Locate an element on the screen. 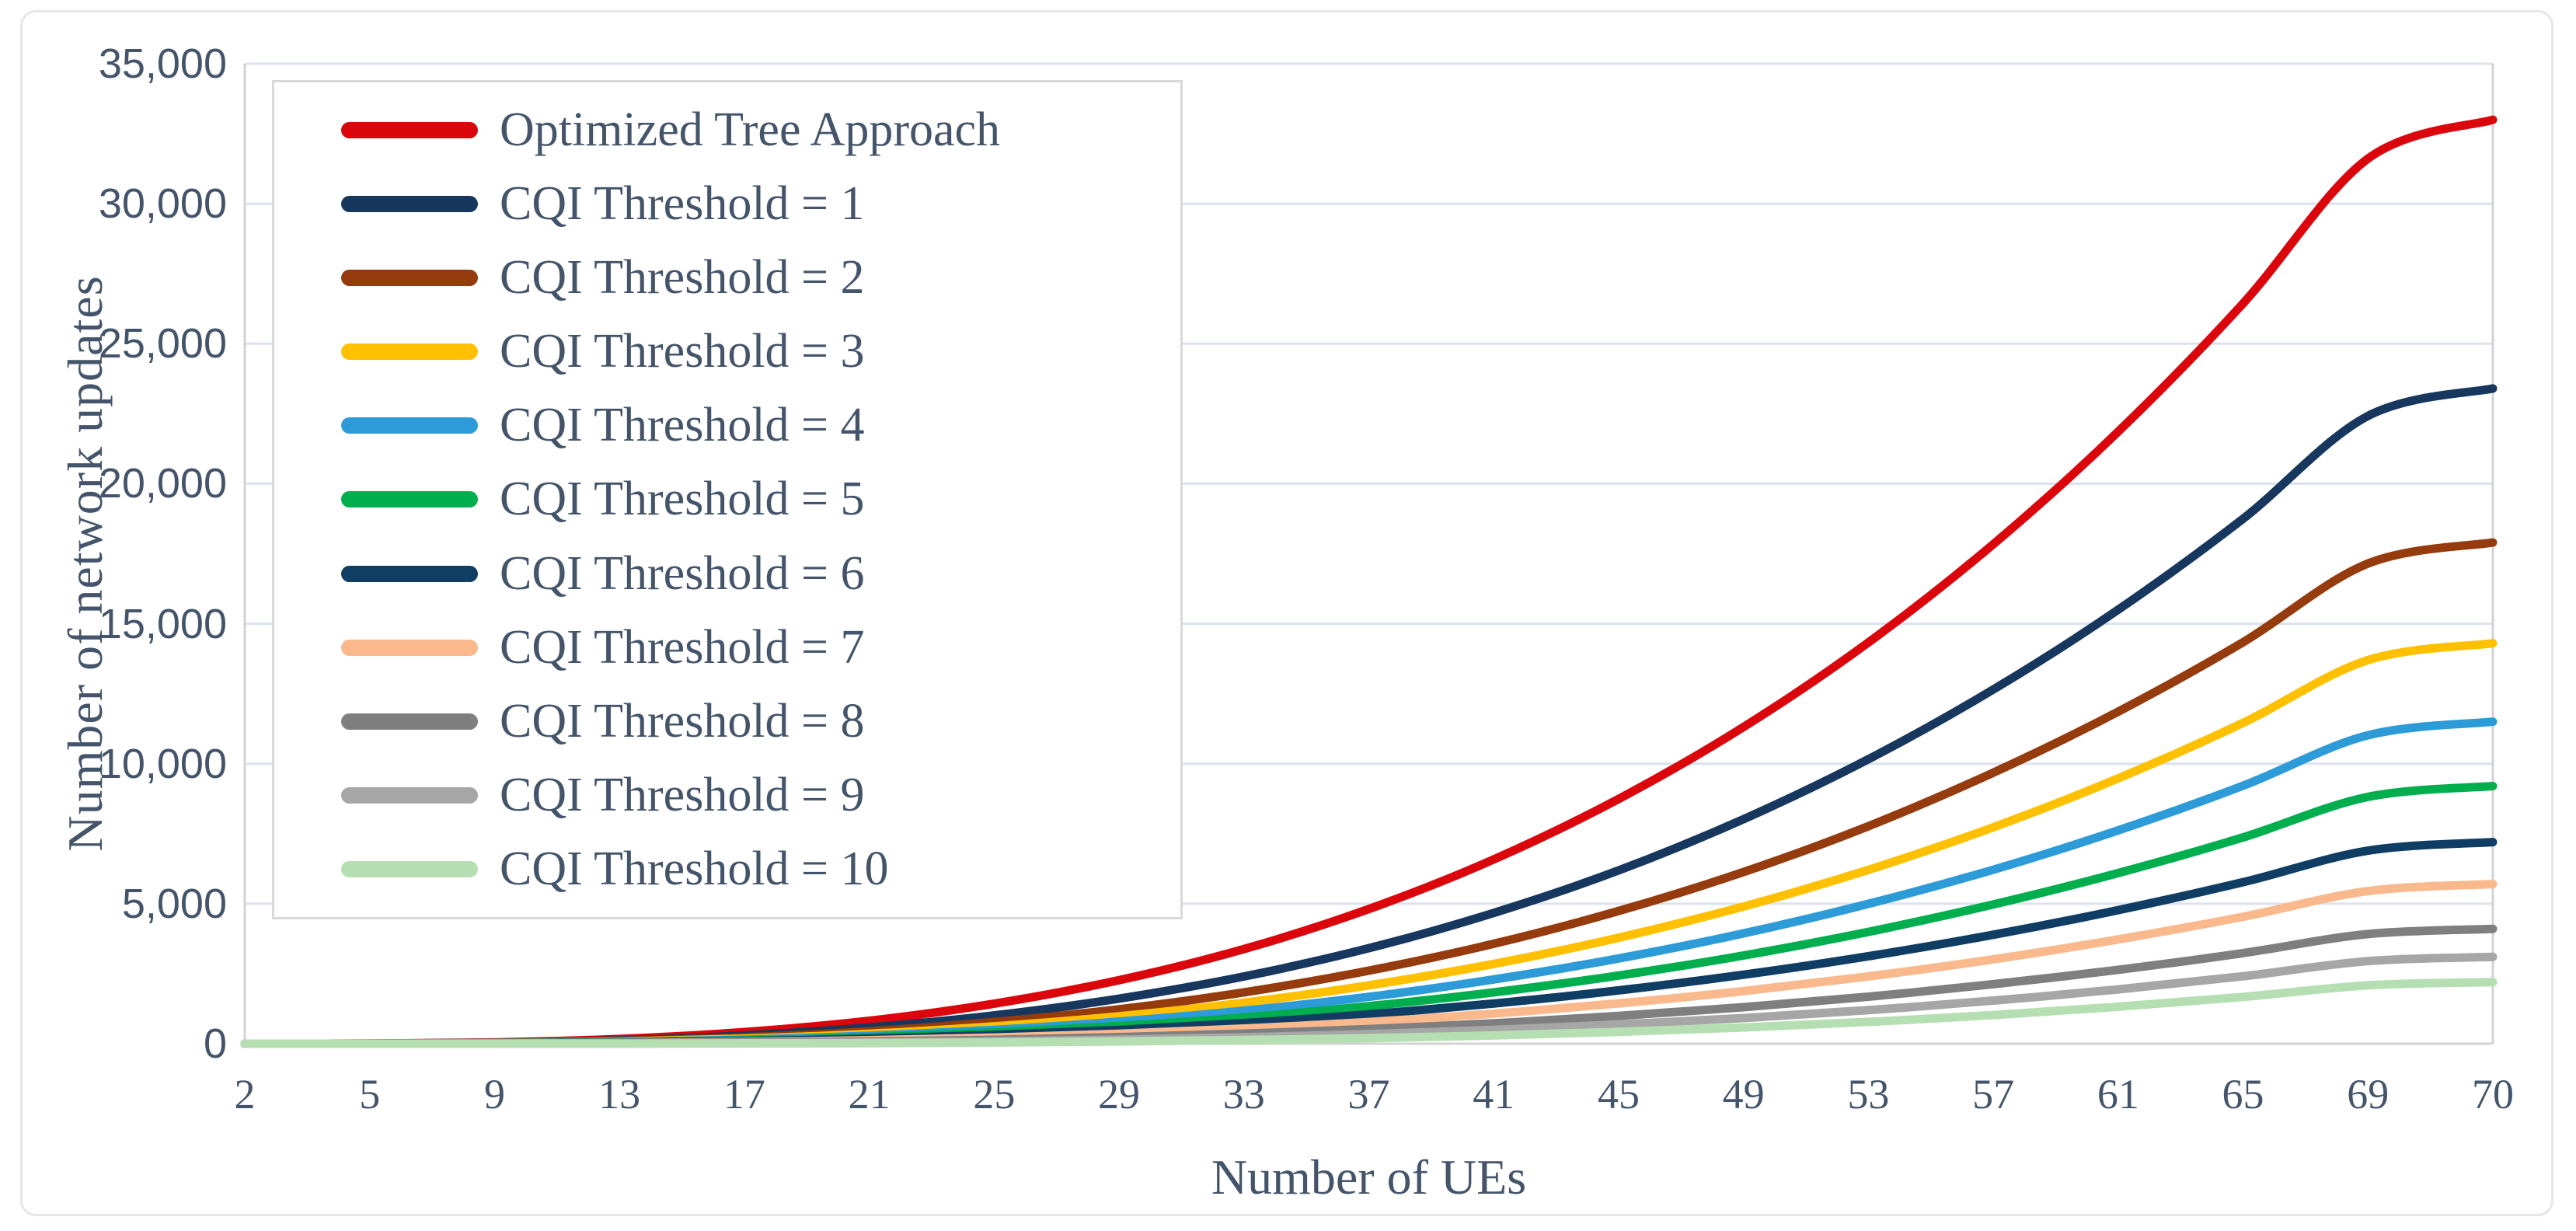 This screenshot has height=1231, width=2576. x-tick-label: 49 is located at coordinates (1743, 1094).